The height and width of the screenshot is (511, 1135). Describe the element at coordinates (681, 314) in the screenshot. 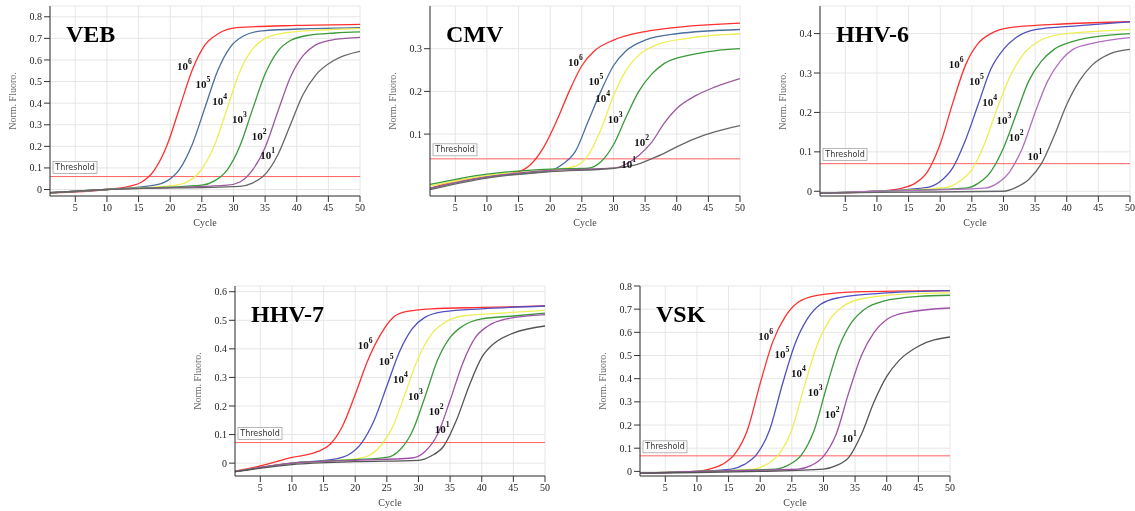

I see `text: VSK` at that location.